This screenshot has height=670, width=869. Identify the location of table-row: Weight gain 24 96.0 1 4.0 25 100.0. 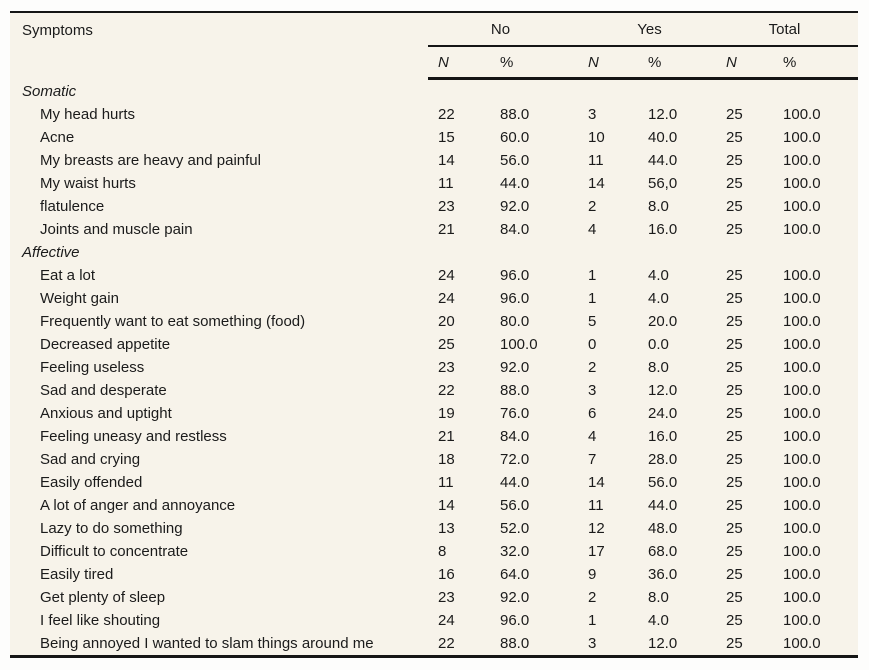
(434, 298).